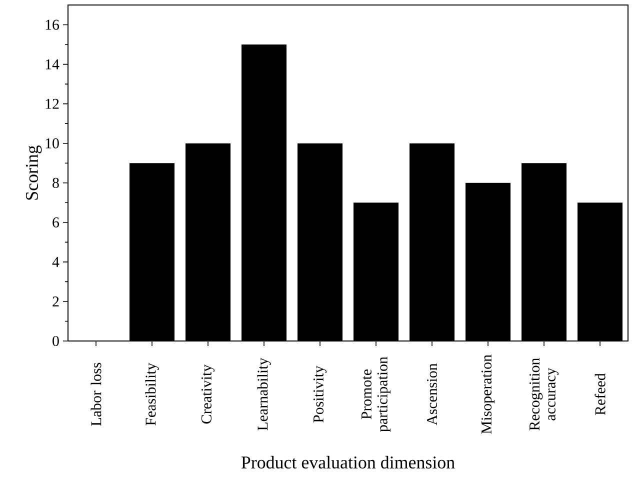 This screenshot has height=504, width=635. Describe the element at coordinates (56, 222) in the screenshot. I see `y-tick-label: 6` at that location.